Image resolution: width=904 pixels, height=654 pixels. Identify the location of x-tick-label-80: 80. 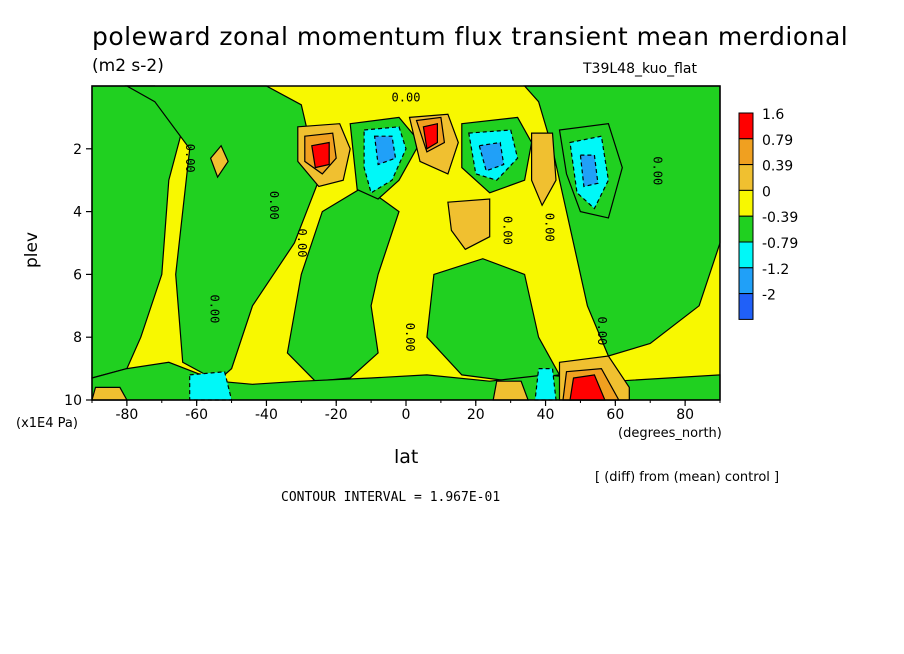
(685, 415).